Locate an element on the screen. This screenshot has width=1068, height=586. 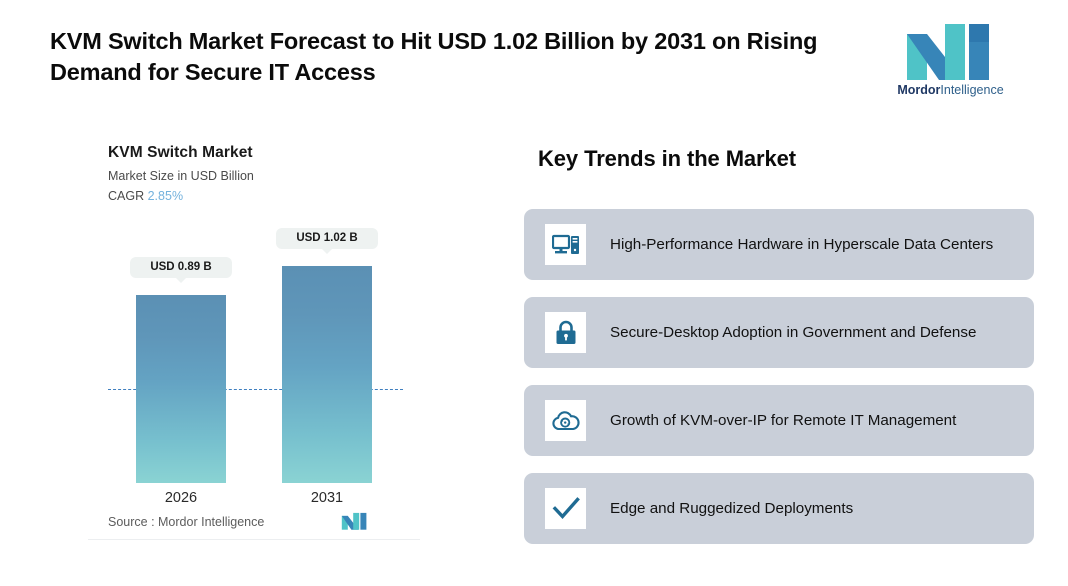
desktop-computer-icon is located at coordinates (565, 244).